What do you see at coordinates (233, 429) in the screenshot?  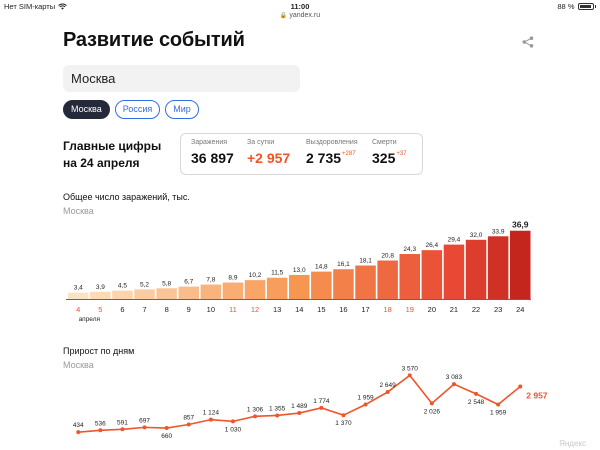 I see `line-value-label: 1 030` at bounding box center [233, 429].